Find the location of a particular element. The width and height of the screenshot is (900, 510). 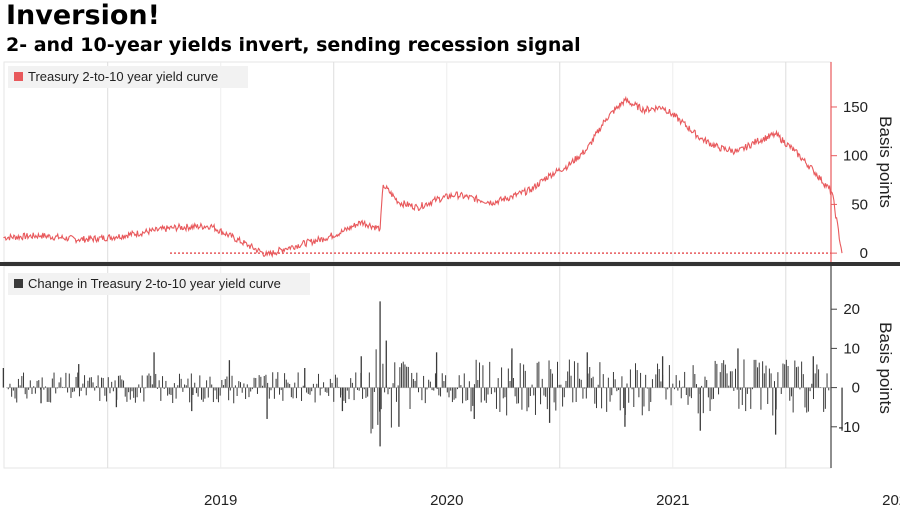

top-y-tick-label: 50 is located at coordinates (859, 204).